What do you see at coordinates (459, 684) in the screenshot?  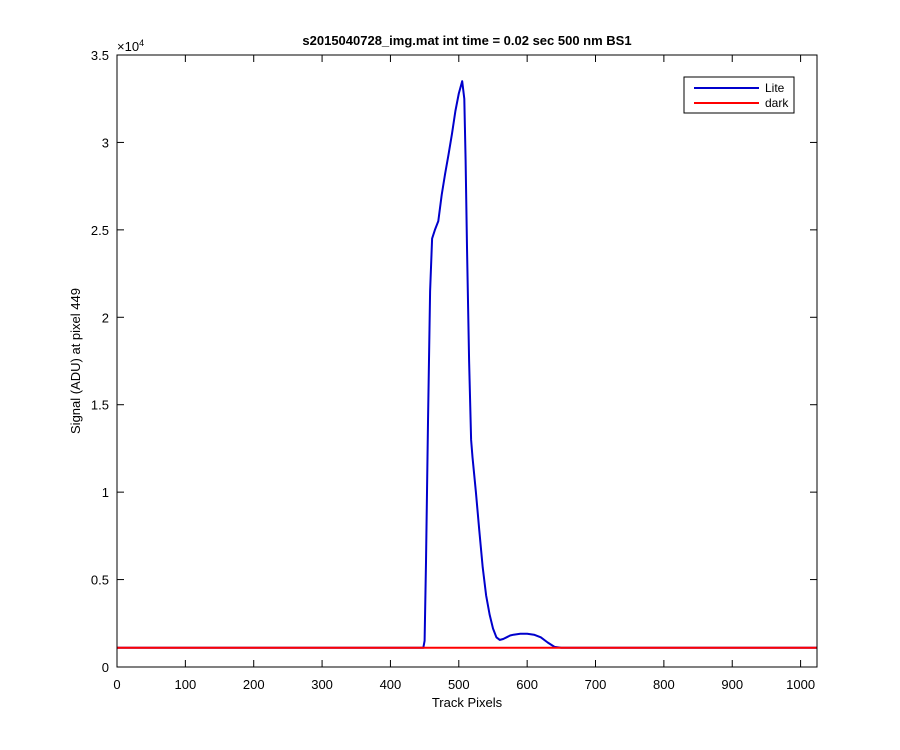 I see `x-tick-label: 500` at bounding box center [459, 684].